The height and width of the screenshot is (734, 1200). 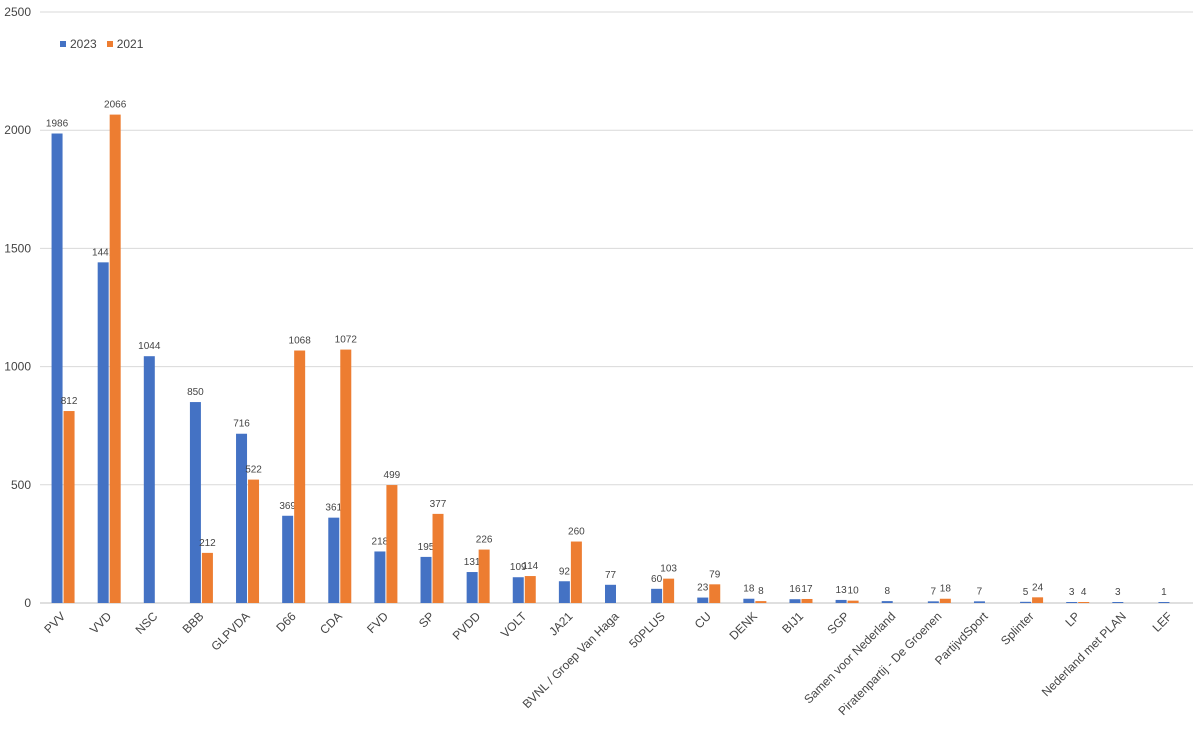 I want to click on data-label: 24, so click(x=1038, y=587).